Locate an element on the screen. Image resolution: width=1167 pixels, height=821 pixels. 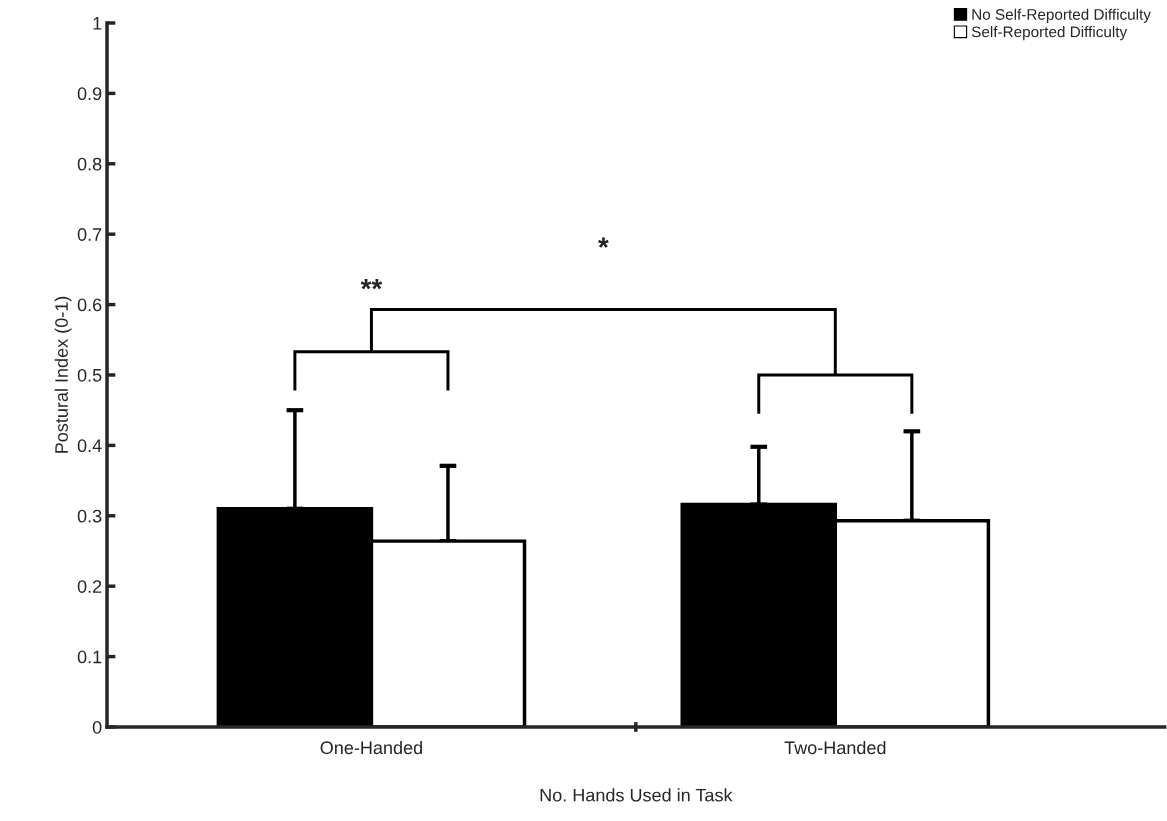
y-axis-title: Postural Index (0-1) is located at coordinates (63, 374).